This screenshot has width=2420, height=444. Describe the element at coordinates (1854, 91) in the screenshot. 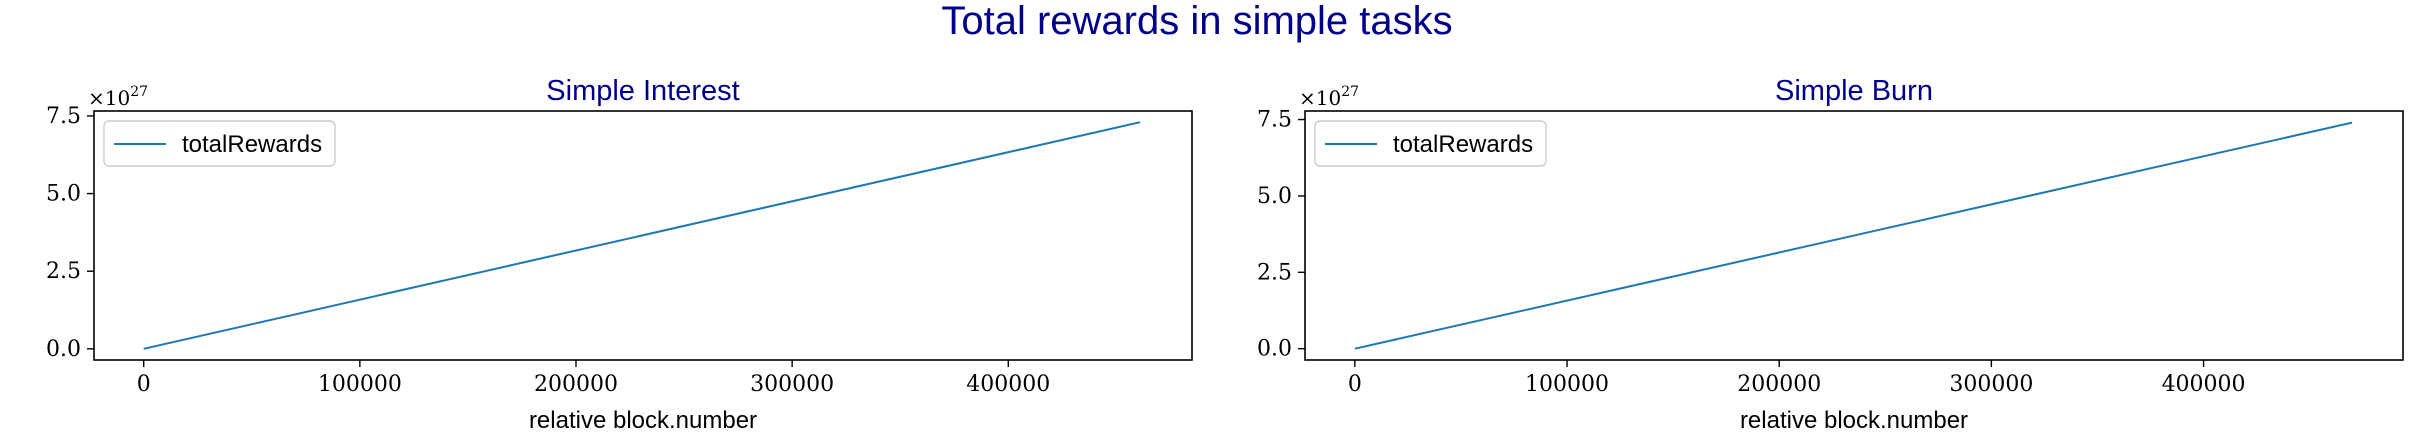

I see `subplot-title: Simple Burn` at that location.